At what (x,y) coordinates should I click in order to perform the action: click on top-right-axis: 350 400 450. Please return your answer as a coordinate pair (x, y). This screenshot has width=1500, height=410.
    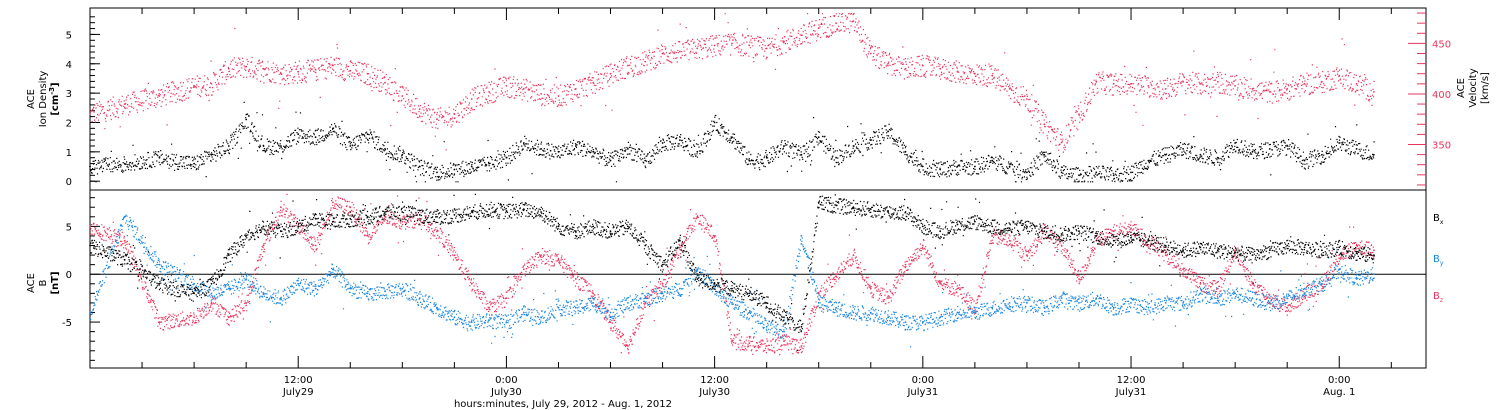
    Looking at the image, I should click on (1429, 99).